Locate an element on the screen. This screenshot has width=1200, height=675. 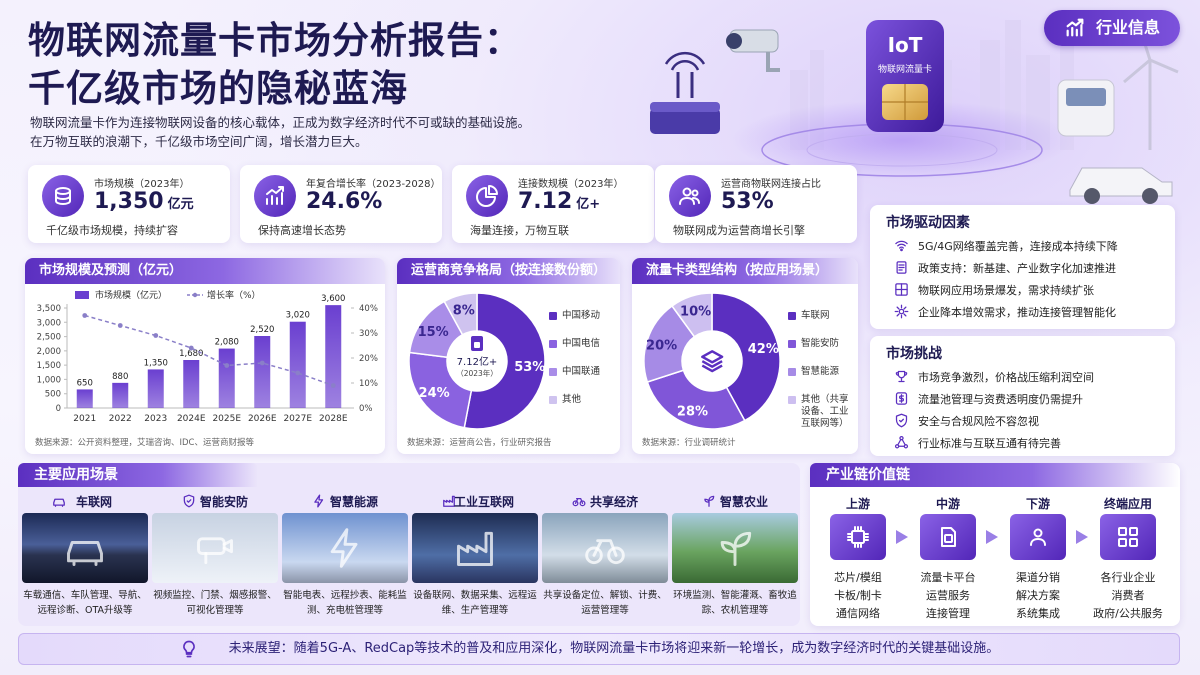
app-name: 智慧农业 is located at coordinates (743, 502).